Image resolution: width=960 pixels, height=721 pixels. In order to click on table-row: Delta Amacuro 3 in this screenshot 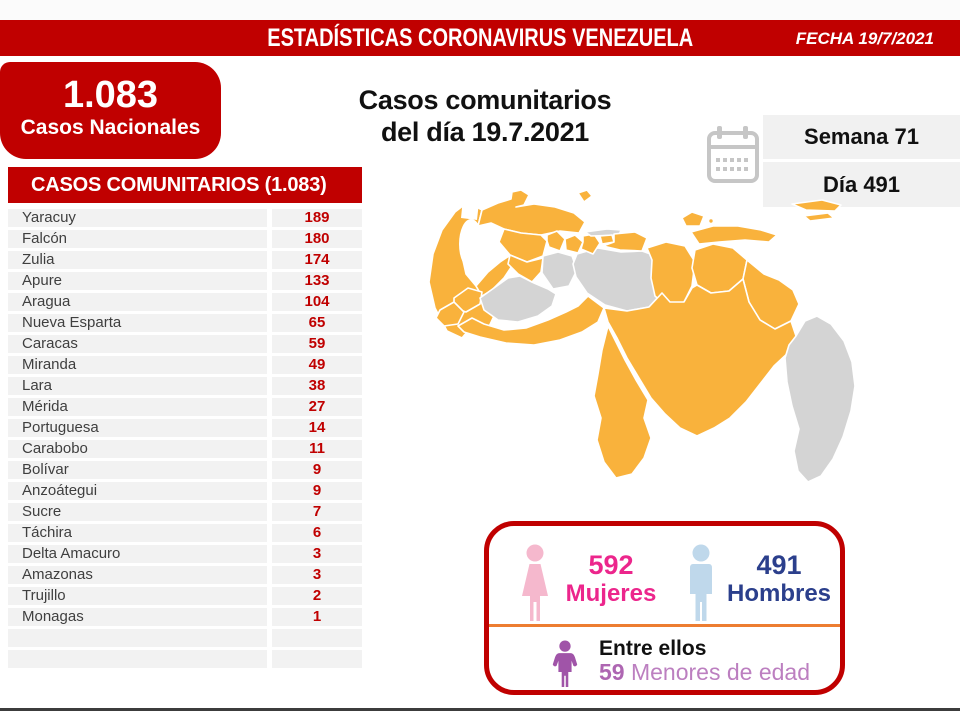, I will do `click(190, 554)`.